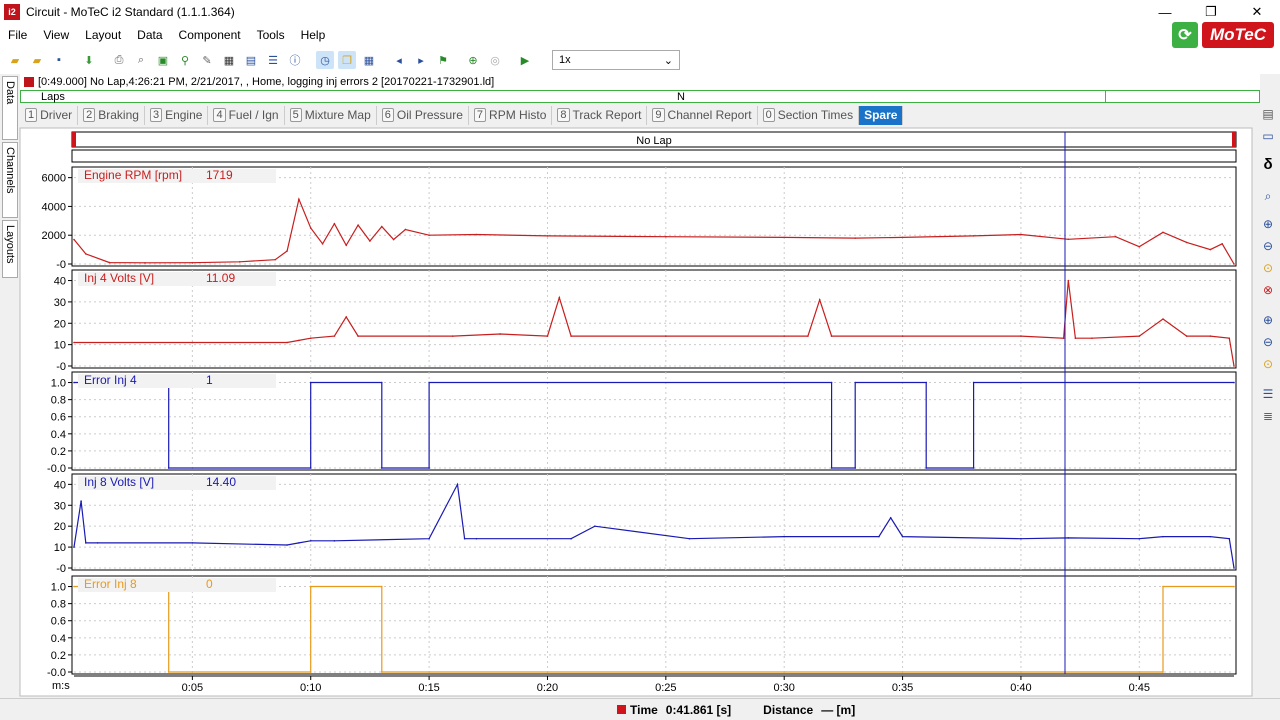  What do you see at coordinates (399, 60) in the screenshot?
I see `back-icon: ◂` at bounding box center [399, 60].